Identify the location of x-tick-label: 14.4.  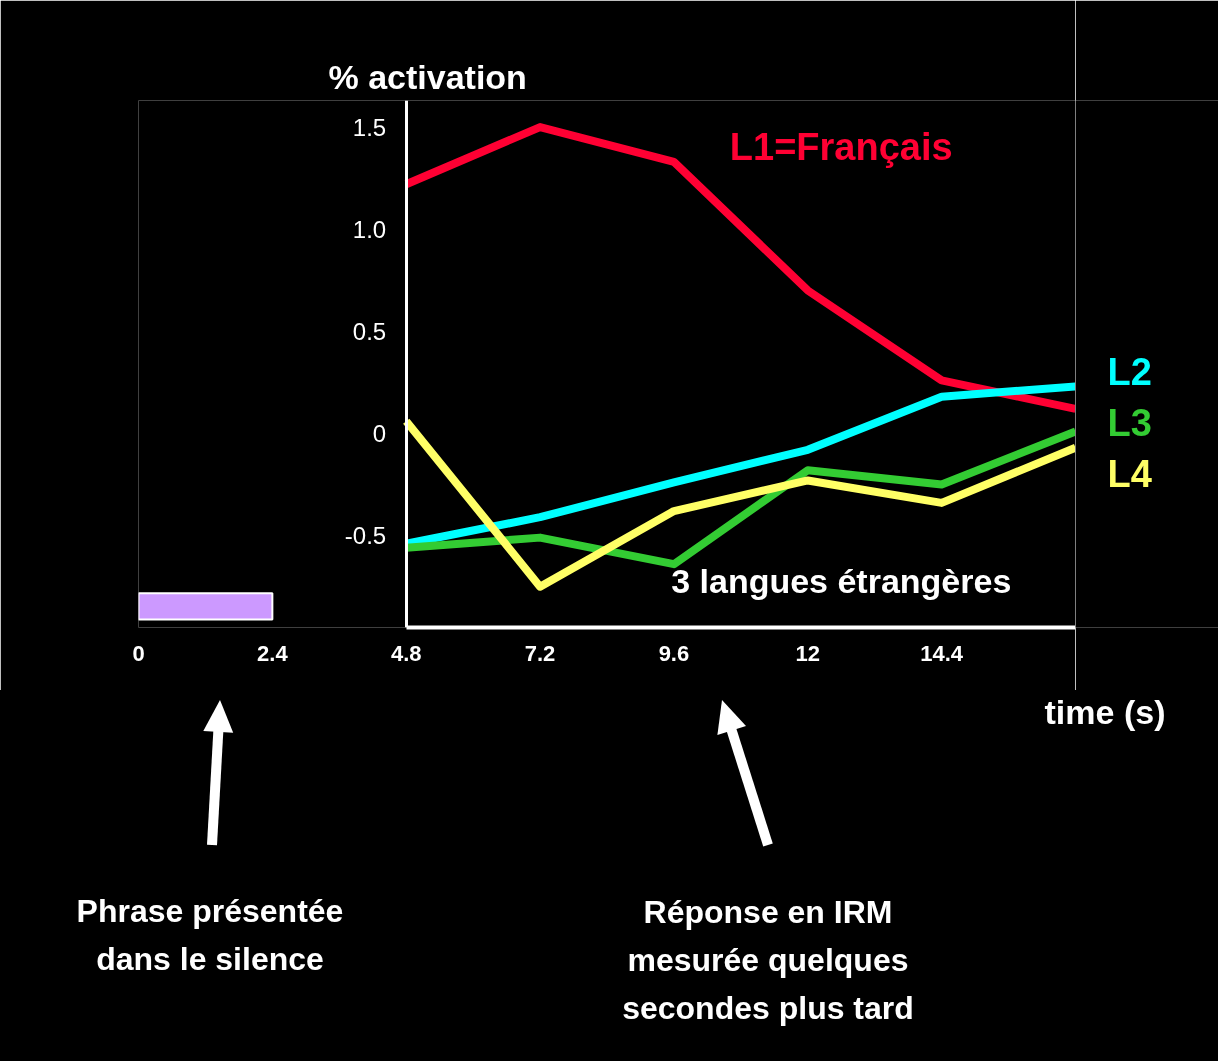
(942, 653).